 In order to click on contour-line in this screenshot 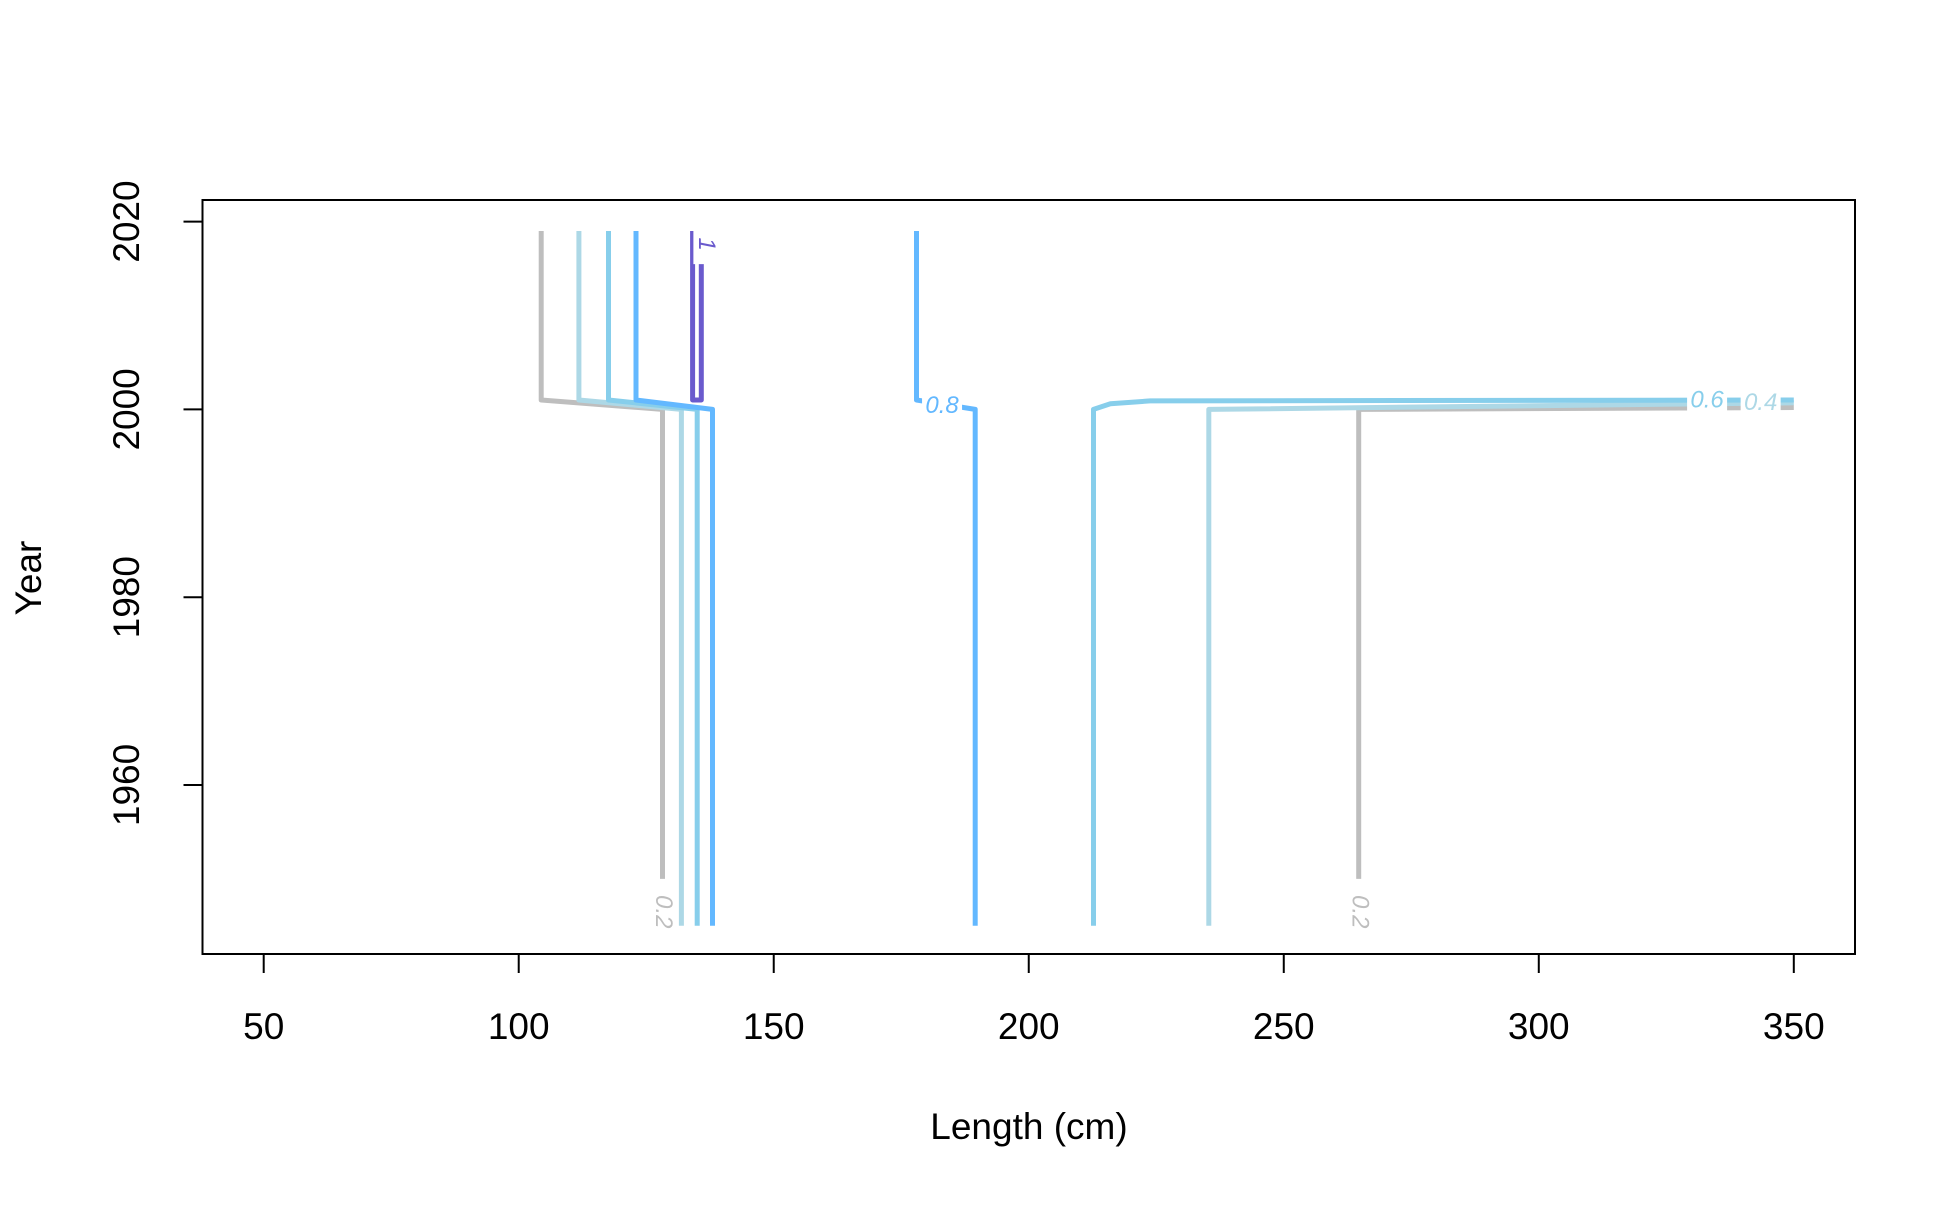, I will do `click(697, 317)`.